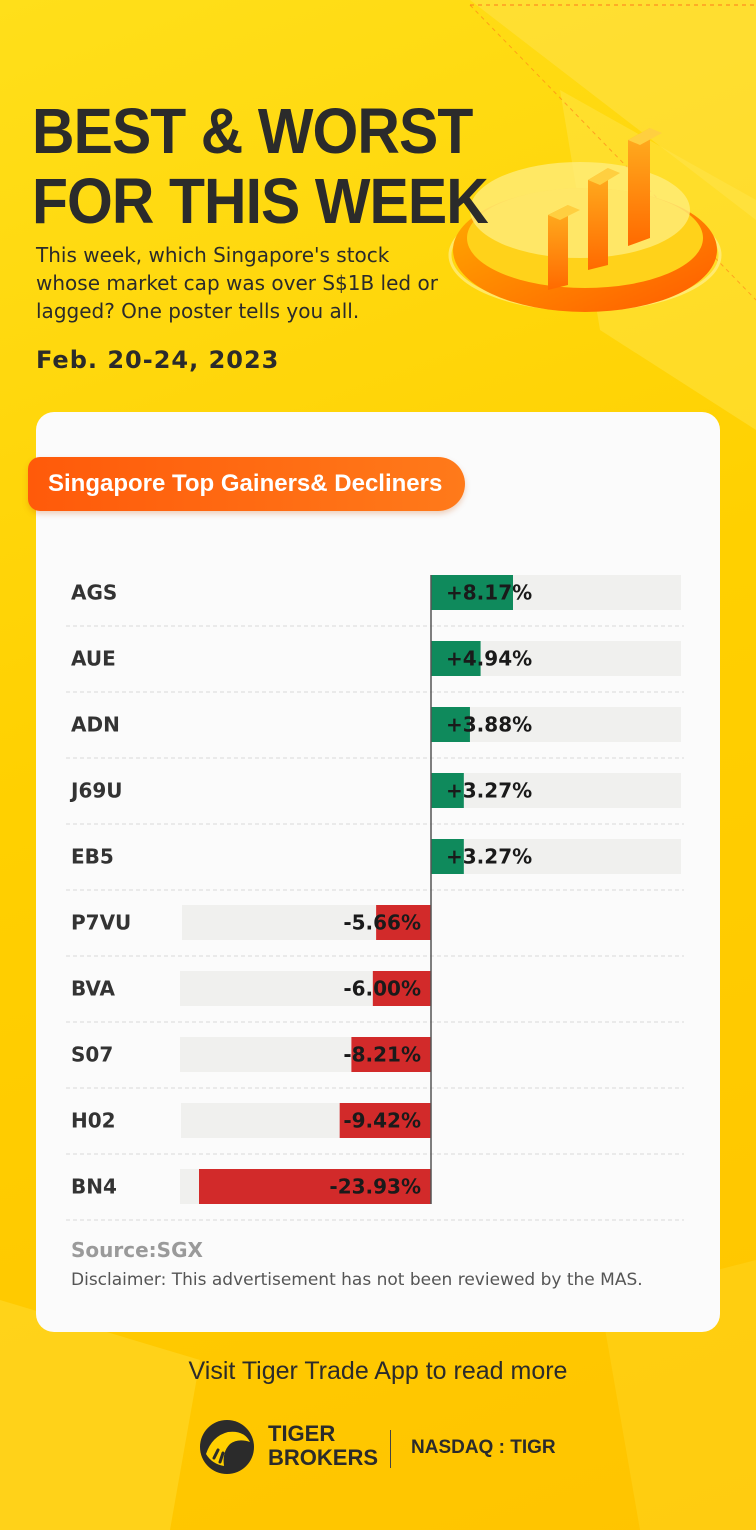 The height and width of the screenshot is (1530, 756). What do you see at coordinates (92, 1055) in the screenshot?
I see `category-label: S07` at bounding box center [92, 1055].